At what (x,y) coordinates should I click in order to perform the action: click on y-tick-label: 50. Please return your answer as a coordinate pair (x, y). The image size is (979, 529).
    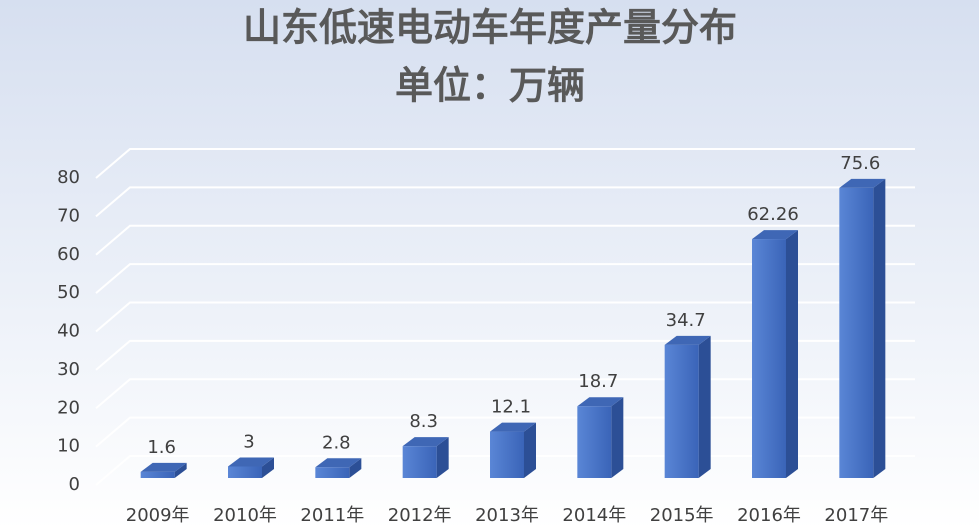
    Looking at the image, I should click on (68, 292).